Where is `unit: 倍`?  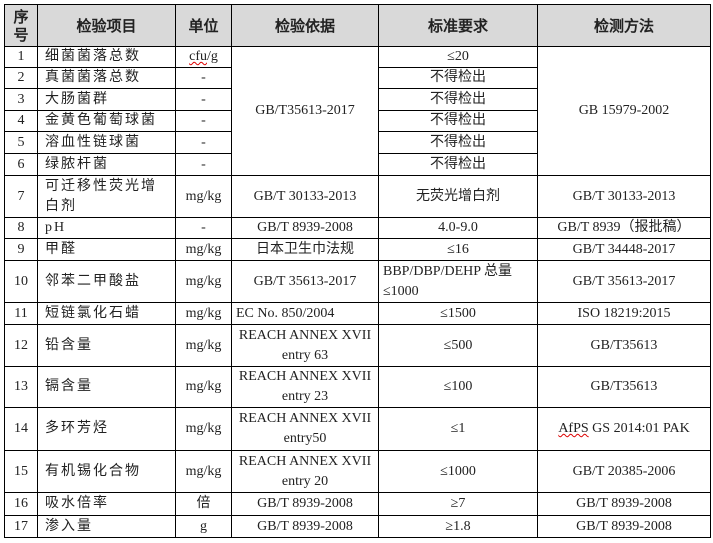
unit: 倍 is located at coordinates (203, 504).